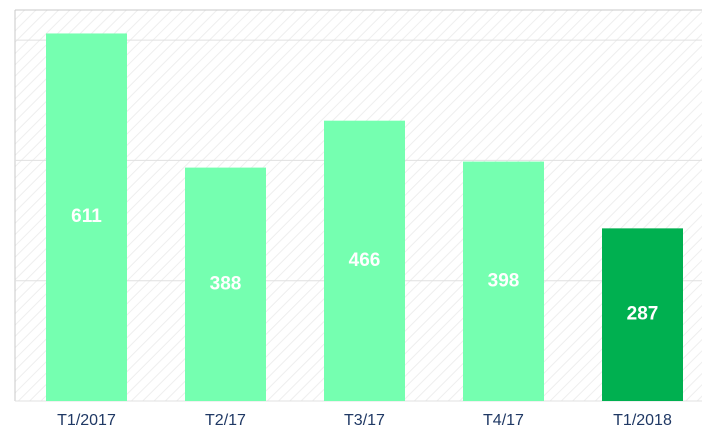 The width and height of the screenshot is (702, 432). I want to click on data-label: 388, so click(226, 283).